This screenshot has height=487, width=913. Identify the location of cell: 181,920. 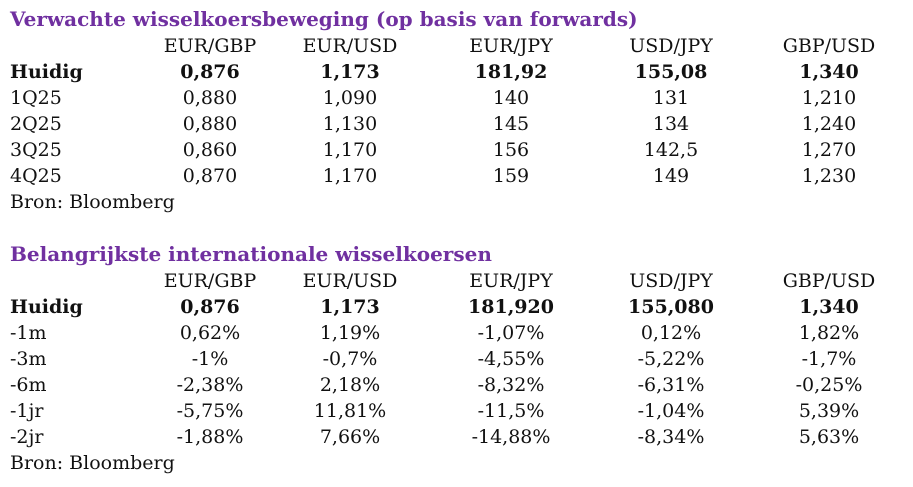
(511, 307).